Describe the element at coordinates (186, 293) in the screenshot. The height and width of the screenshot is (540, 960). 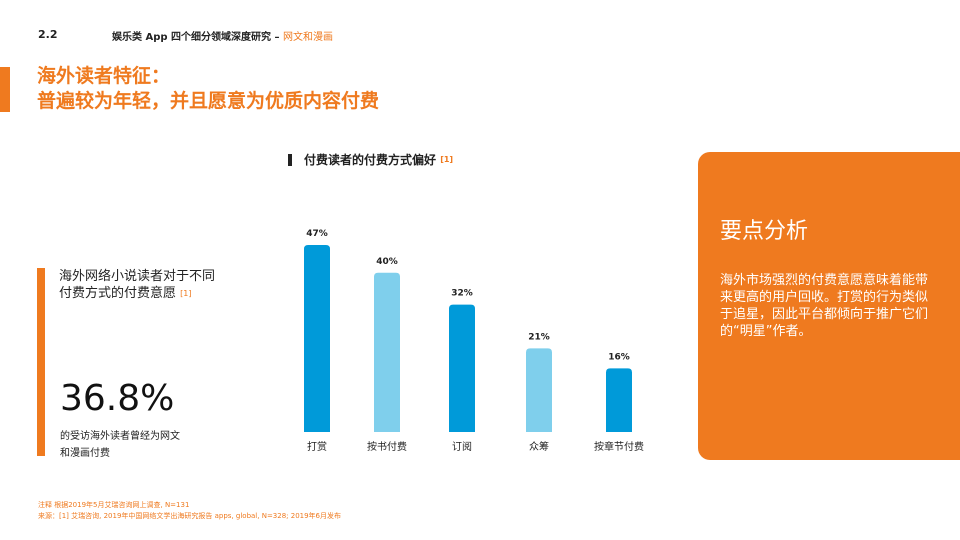
I see `stat-ref: [1]` at that location.